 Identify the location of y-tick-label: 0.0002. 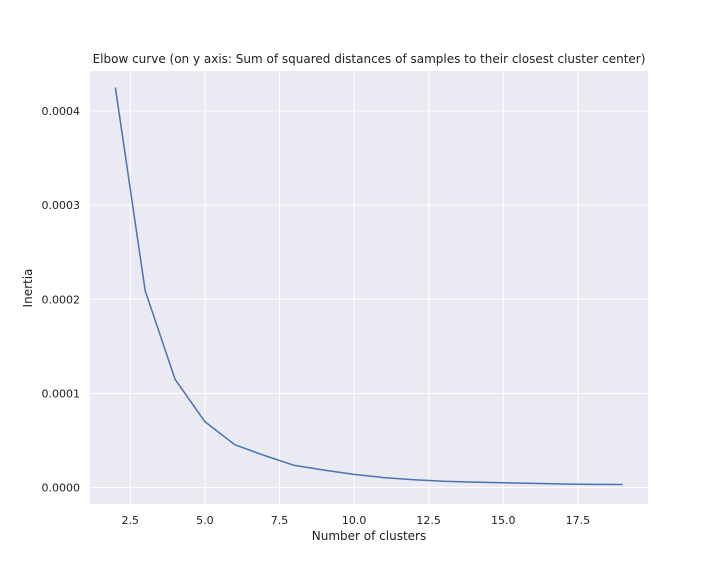
(61, 299).